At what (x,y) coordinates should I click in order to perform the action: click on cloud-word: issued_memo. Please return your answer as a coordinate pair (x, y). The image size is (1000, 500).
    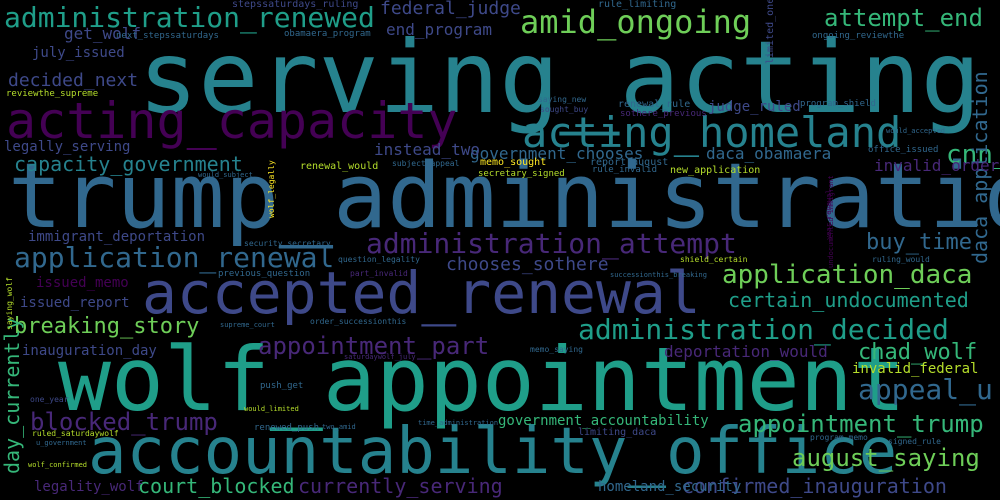
    Looking at the image, I should click on (82, 283).